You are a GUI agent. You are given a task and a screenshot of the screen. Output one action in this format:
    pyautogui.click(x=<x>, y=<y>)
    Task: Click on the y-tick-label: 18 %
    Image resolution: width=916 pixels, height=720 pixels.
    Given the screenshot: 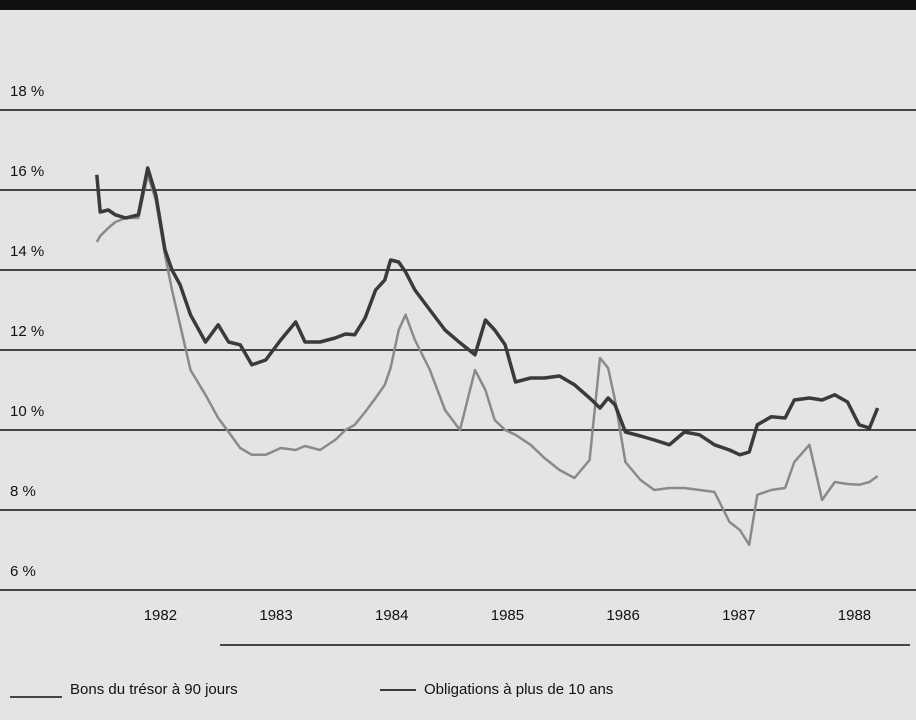 What is the action you would take?
    pyautogui.click(x=27, y=91)
    